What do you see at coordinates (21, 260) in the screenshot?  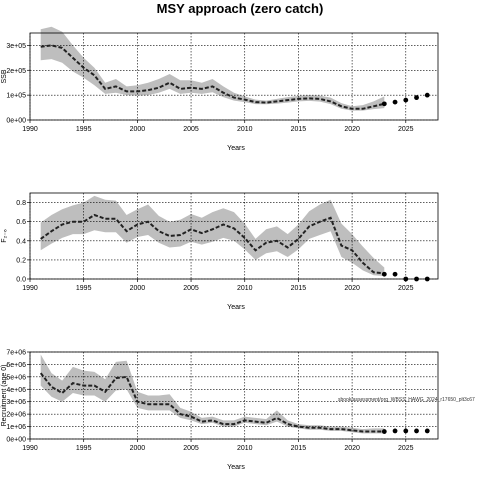 I see `y-tick-label: 0.2` at bounding box center [21, 260].